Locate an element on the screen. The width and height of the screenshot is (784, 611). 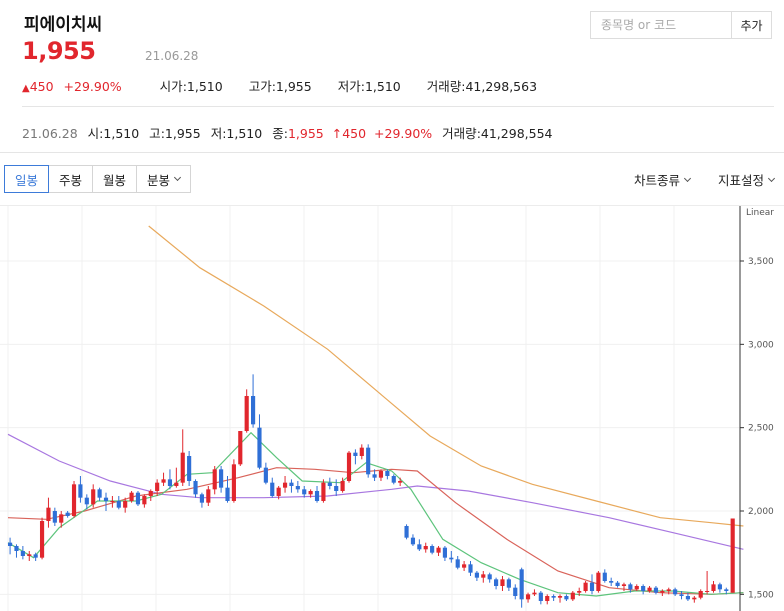
chart-type-menu: 차트종류 is located at coordinates (663, 179).